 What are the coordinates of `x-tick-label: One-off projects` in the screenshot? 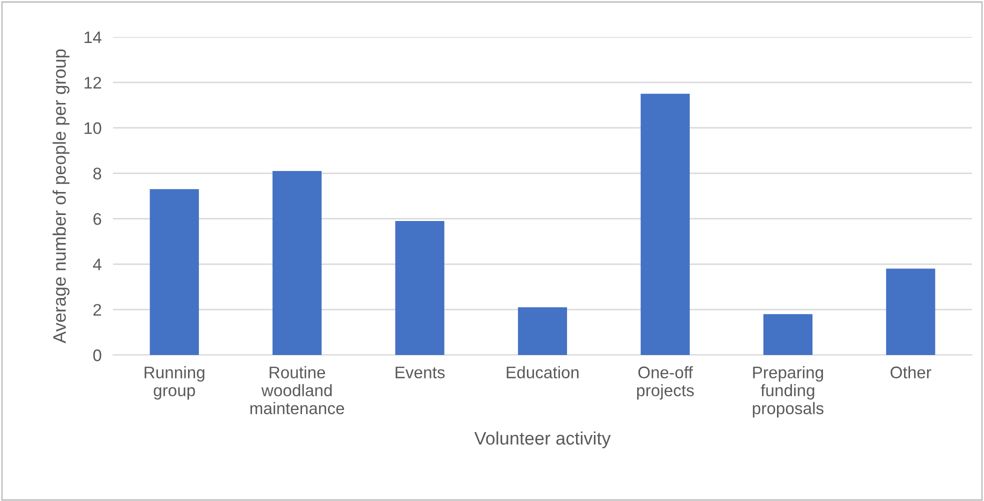 It's located at (665, 383).